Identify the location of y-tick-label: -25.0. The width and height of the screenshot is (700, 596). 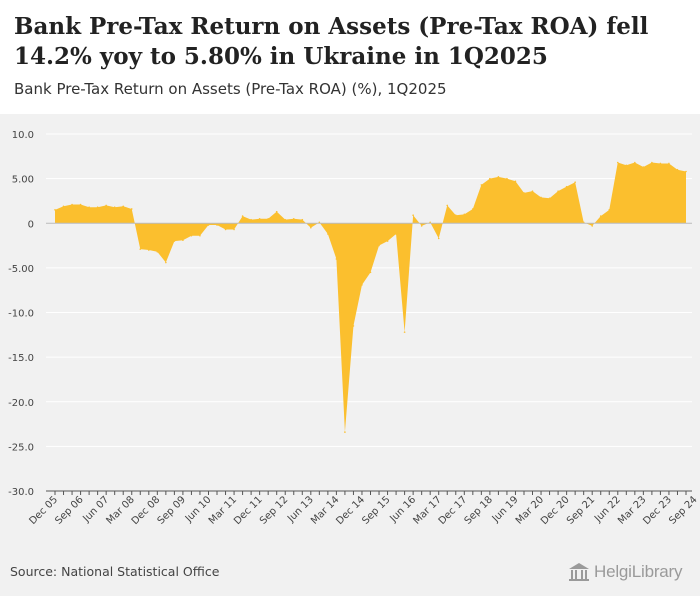
(21, 447).